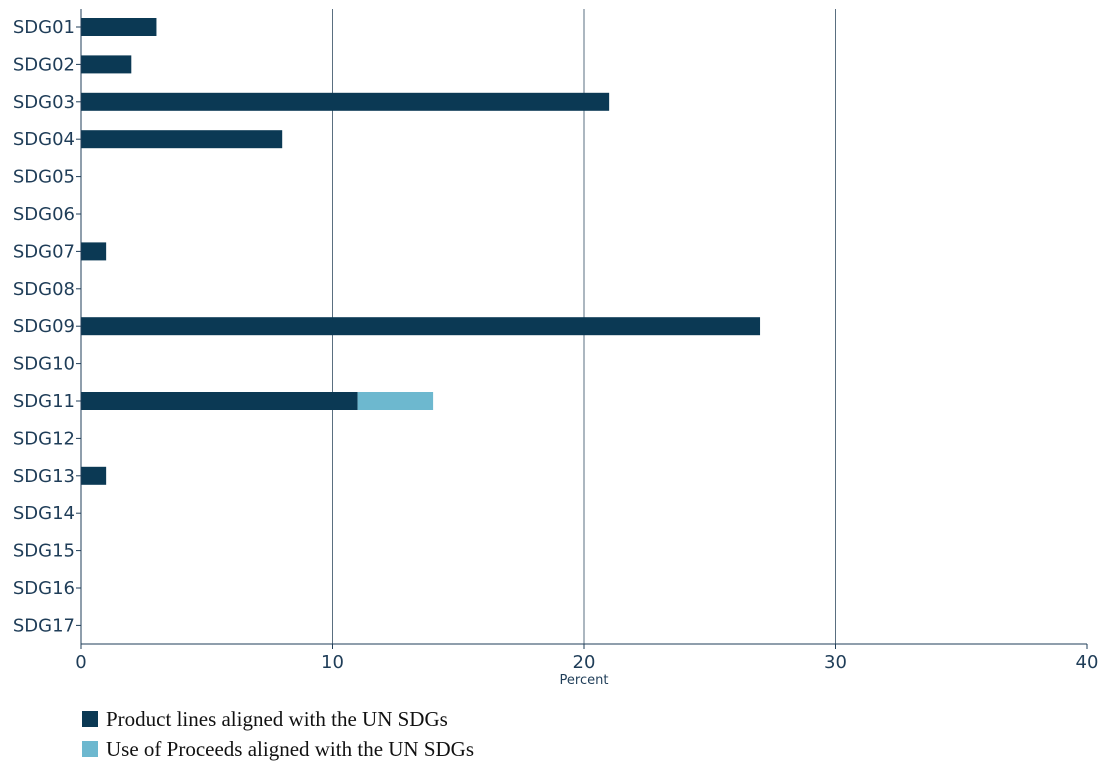 The height and width of the screenshot is (764, 1101). What do you see at coordinates (44, 476) in the screenshot?
I see `y-tick-label: SDG13` at bounding box center [44, 476].